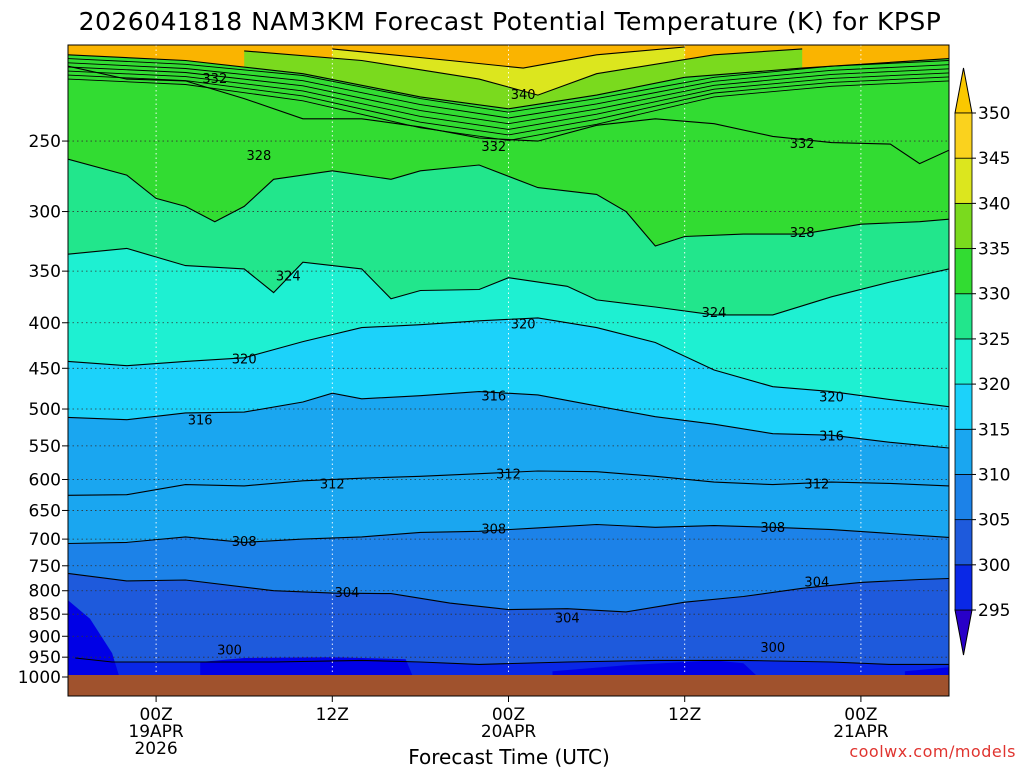 The image size is (1024, 768). I want to click on contour-label-340: 340, so click(523, 95).